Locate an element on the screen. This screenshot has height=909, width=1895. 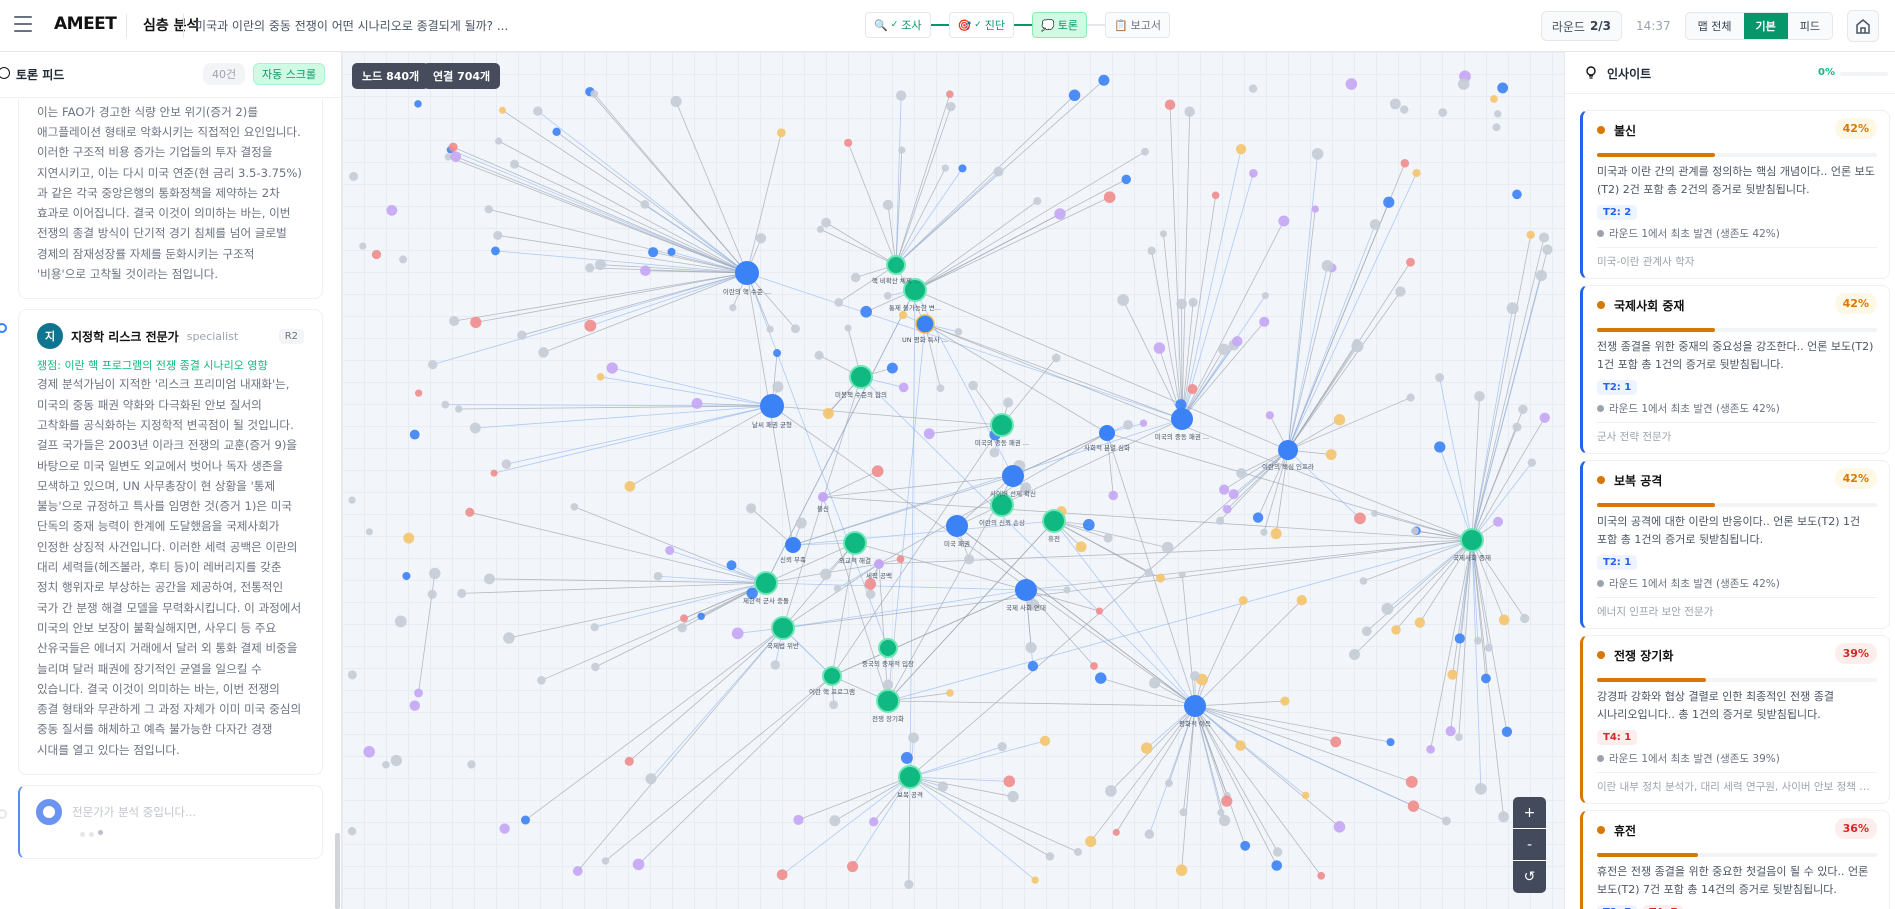
zoom-out-button: - is located at coordinates (1529, 845).